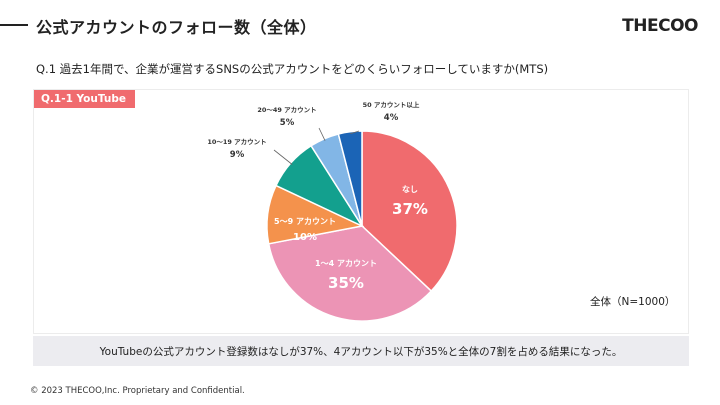  What do you see at coordinates (410, 189) in the screenshot?
I see `slice-label-1: なし` at bounding box center [410, 189].